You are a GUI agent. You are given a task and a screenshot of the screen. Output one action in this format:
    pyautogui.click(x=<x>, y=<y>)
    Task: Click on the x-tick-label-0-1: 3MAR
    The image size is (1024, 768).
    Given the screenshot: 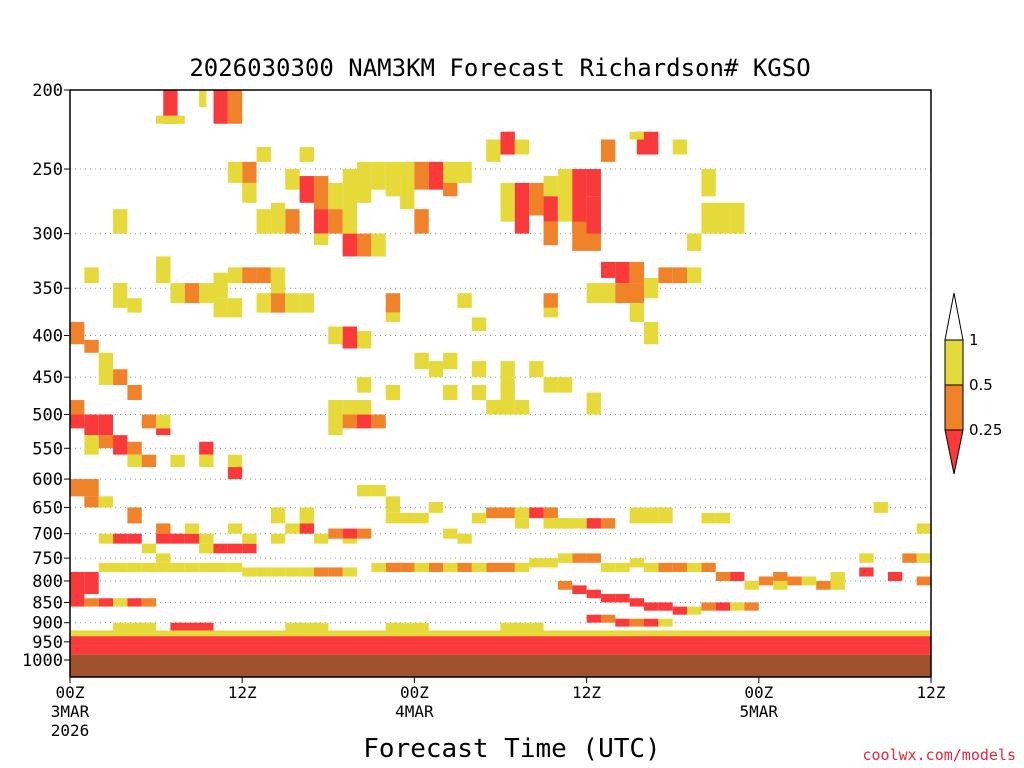 What is the action you would take?
    pyautogui.click(x=70, y=711)
    